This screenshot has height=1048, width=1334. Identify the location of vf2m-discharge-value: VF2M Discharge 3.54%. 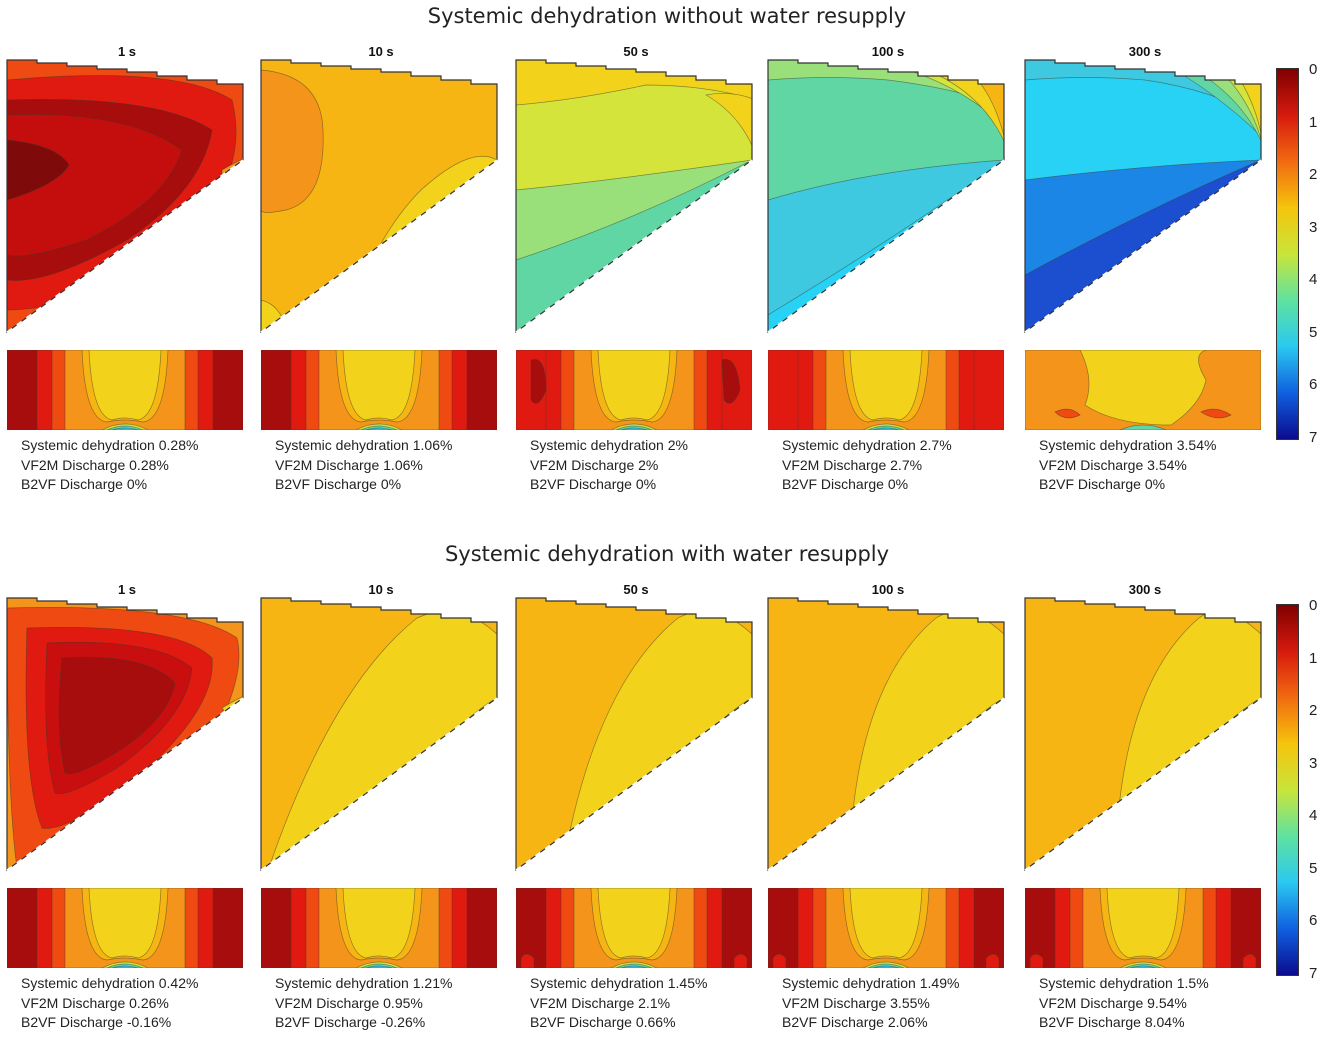
(1113, 464).